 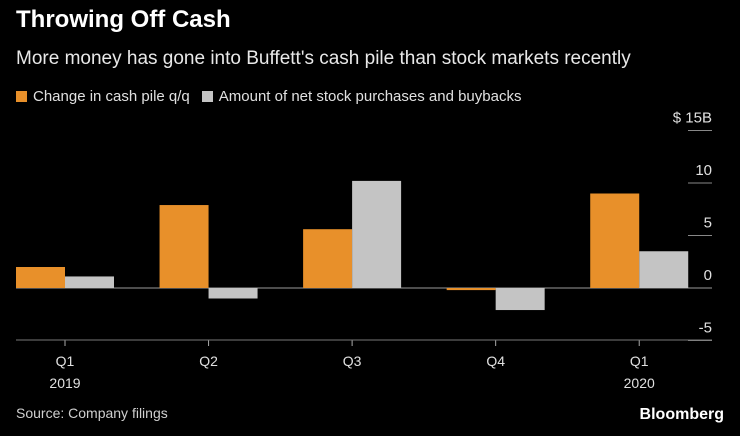 I want to click on x-year-label: 2019, so click(x=64, y=383).